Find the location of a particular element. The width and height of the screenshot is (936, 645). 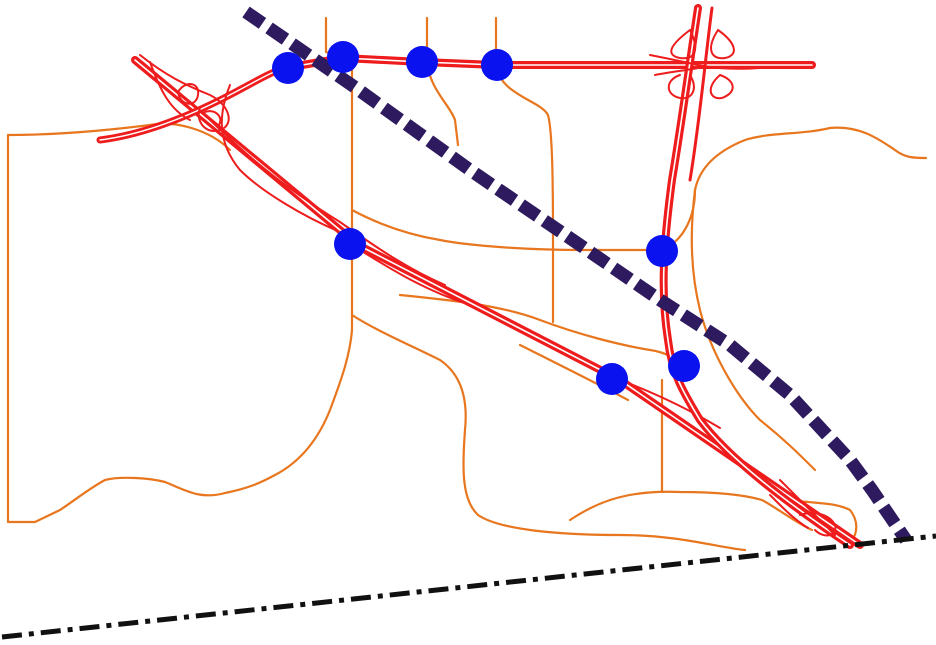

interchange-northwest is located at coordinates (240, 143).